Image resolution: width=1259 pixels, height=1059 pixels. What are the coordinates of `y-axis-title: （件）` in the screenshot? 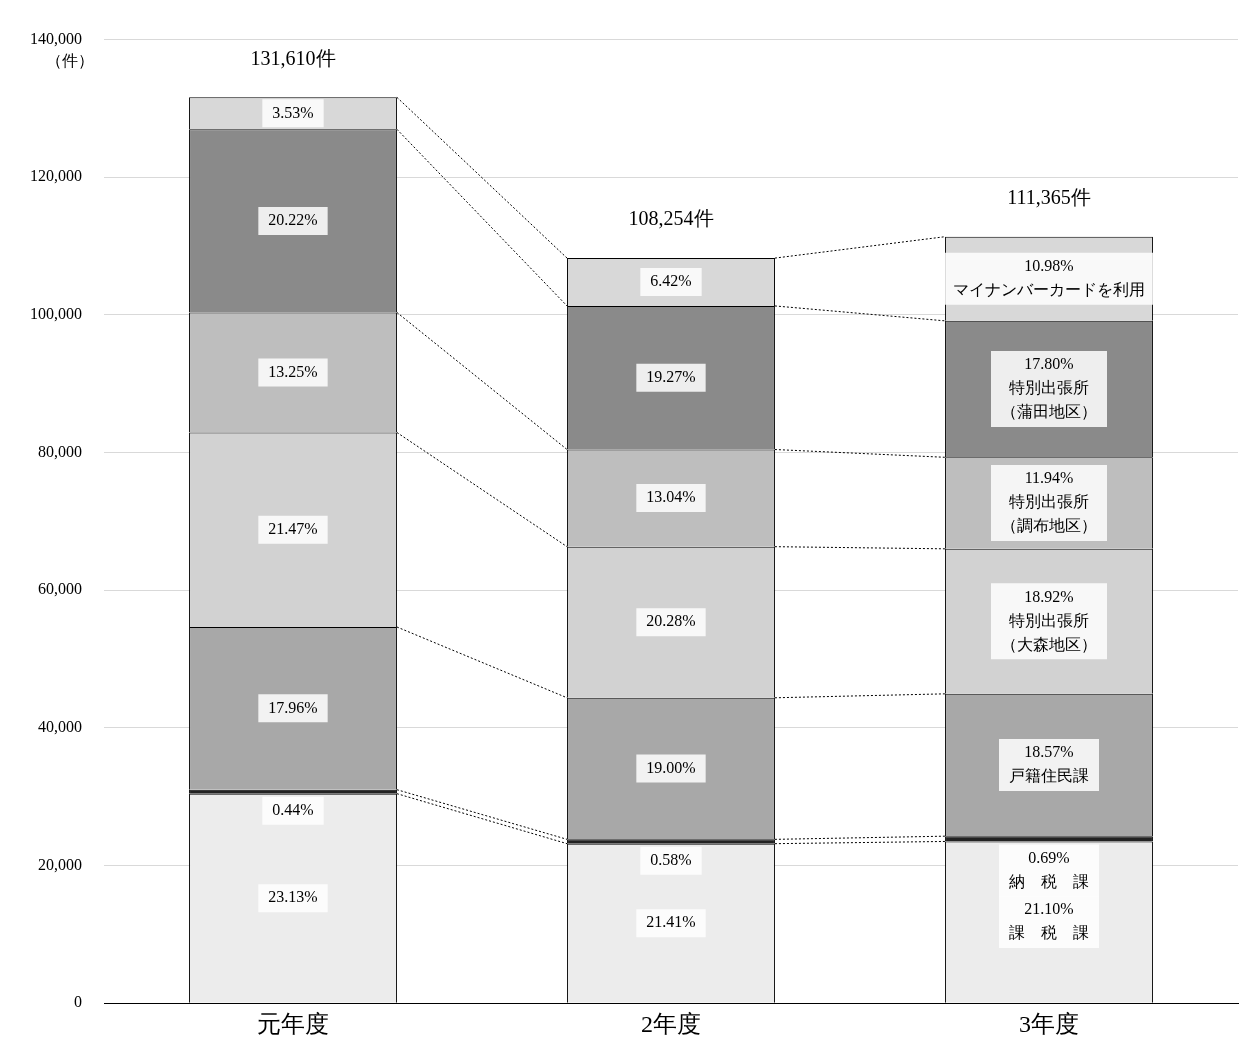 It's located at (70, 60).